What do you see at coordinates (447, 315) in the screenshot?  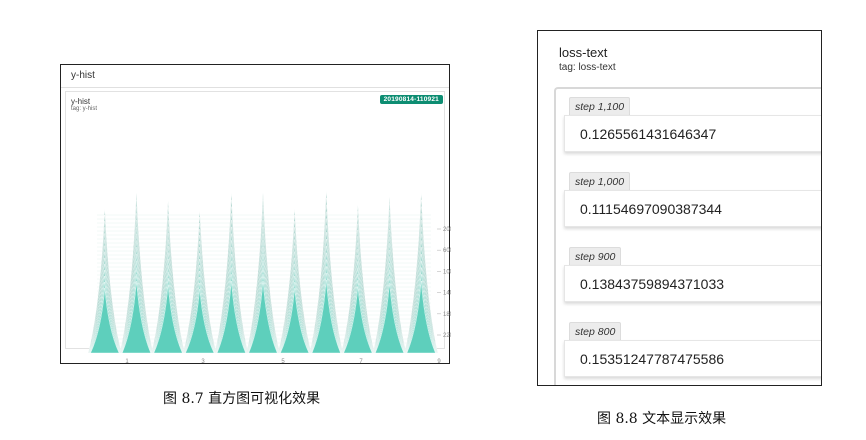 I see `y-tick-label: 1800` at bounding box center [447, 315].